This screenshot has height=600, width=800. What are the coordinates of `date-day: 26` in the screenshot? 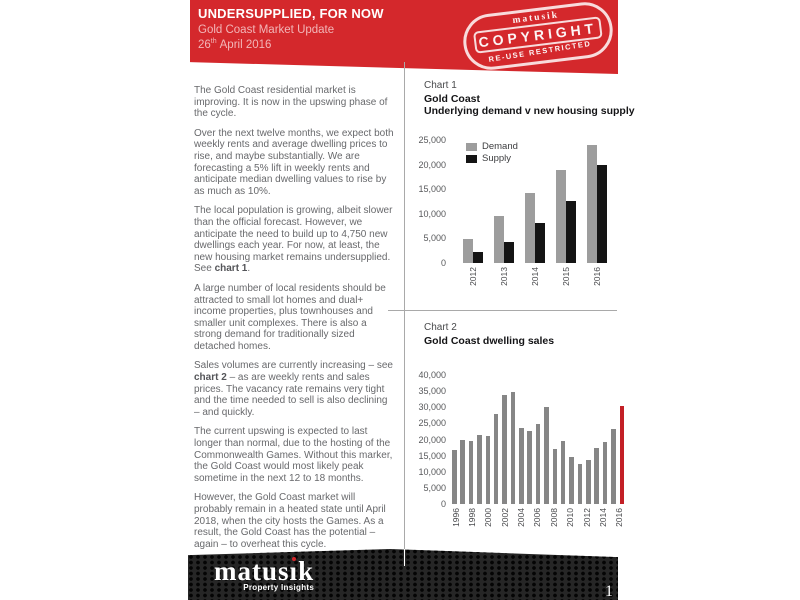 It's located at (204, 44).